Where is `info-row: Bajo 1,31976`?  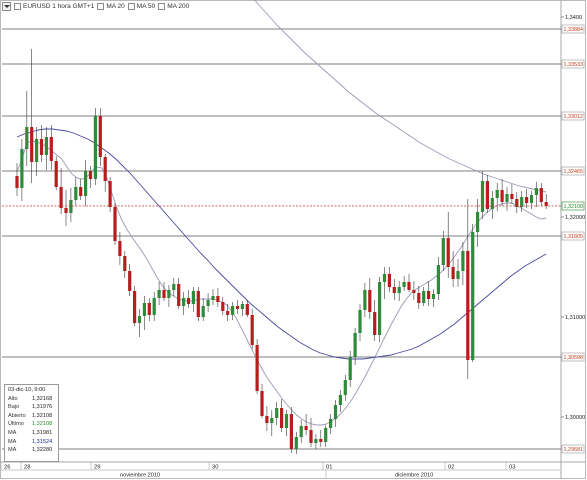
info-row: Bajo 1,31976 is located at coordinates (31, 407).